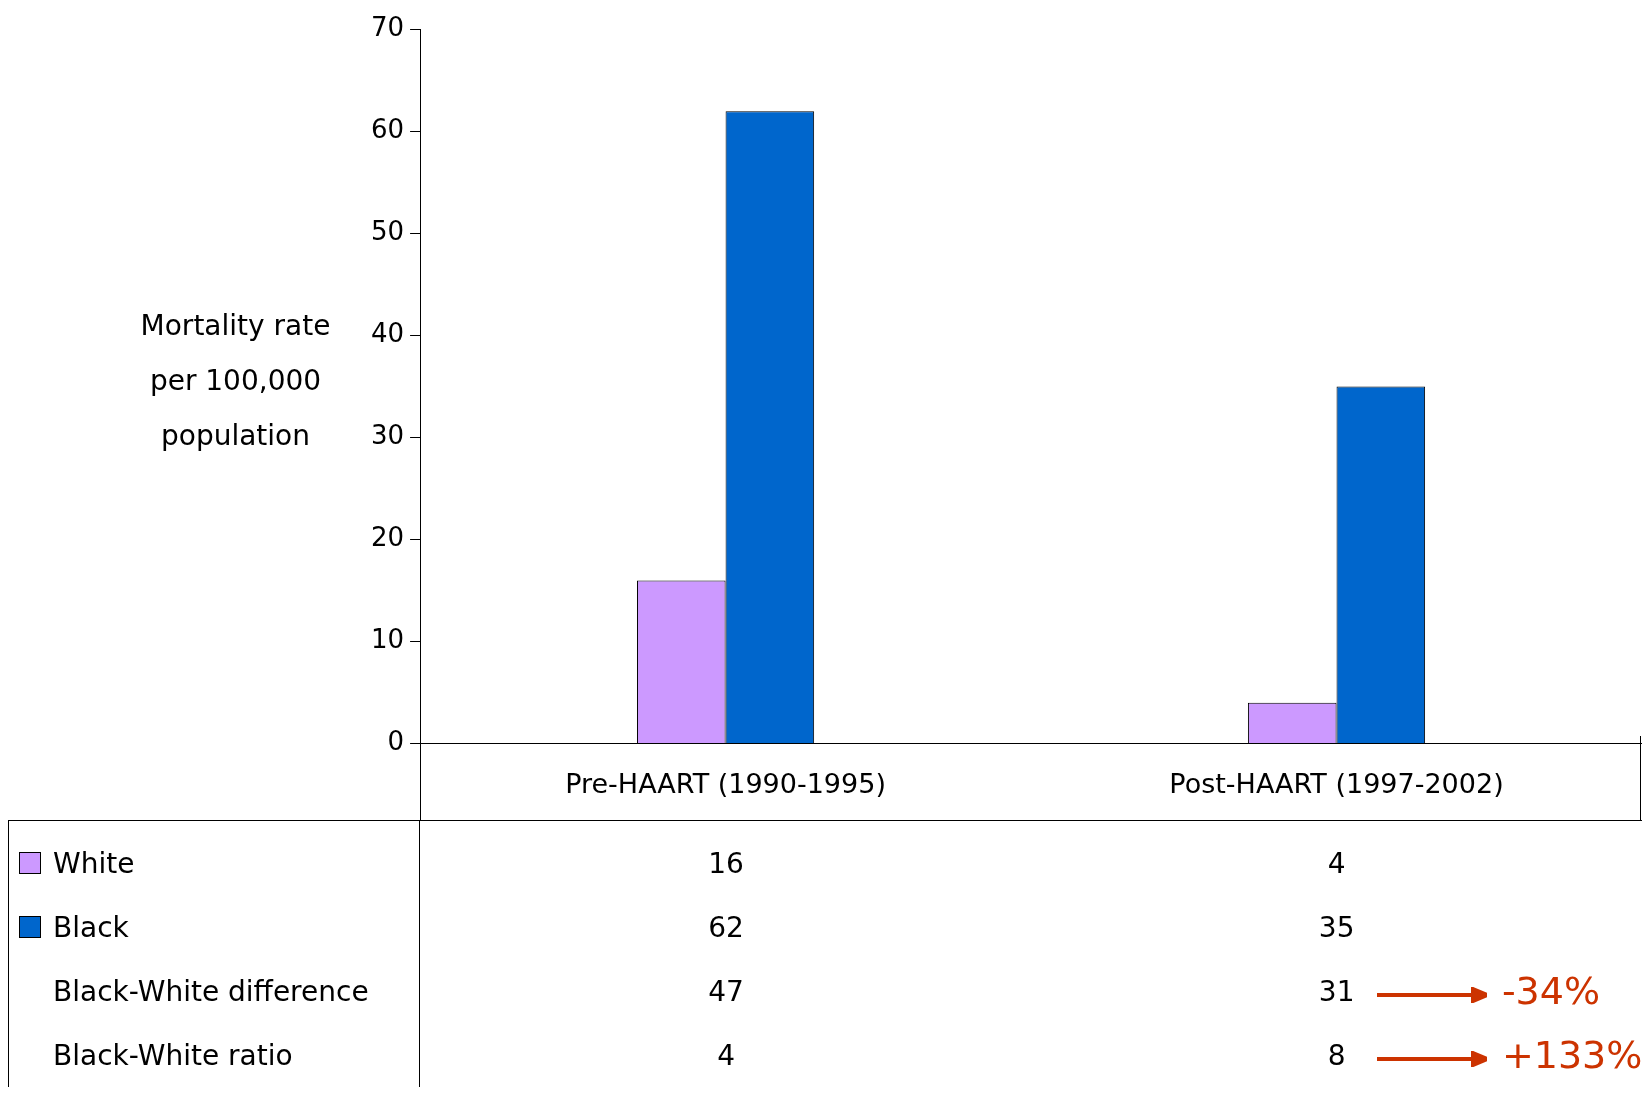 Image resolution: width=1650 pixels, height=1095 pixels. I want to click on y-tick-label: 10, so click(387, 639).